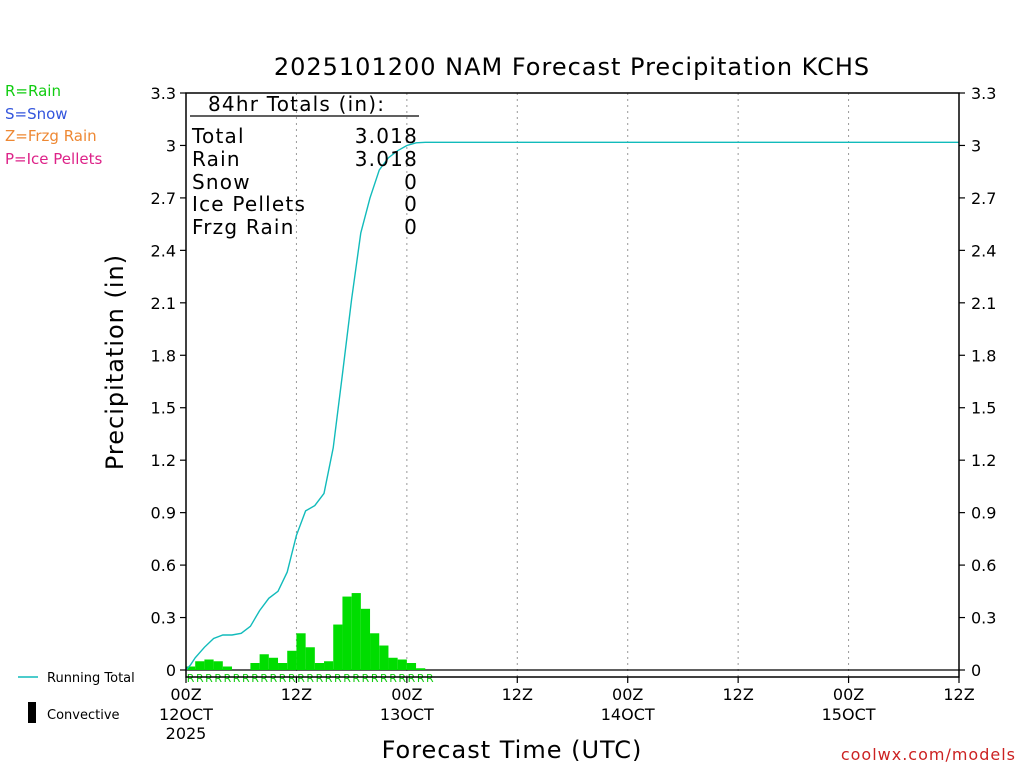 This screenshot has width=1024, height=768. What do you see at coordinates (406, 694) in the screenshot?
I see `x-tick-label-2: 00Z` at bounding box center [406, 694].